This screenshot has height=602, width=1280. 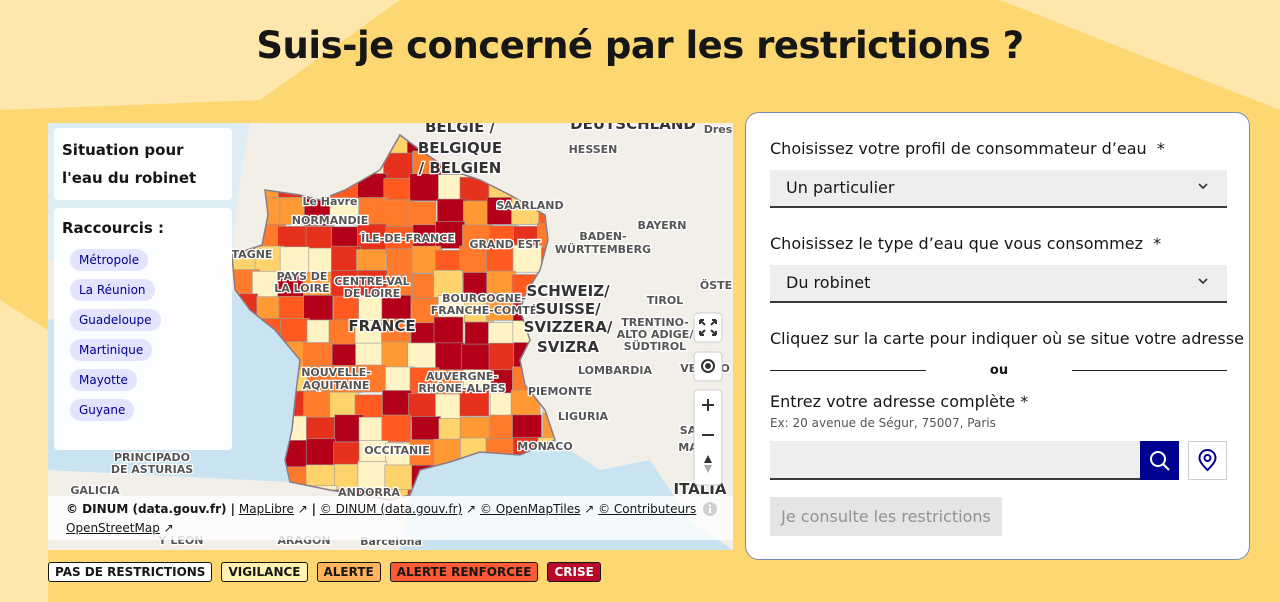 I want to click on zoom-group, so click(x=708, y=437).